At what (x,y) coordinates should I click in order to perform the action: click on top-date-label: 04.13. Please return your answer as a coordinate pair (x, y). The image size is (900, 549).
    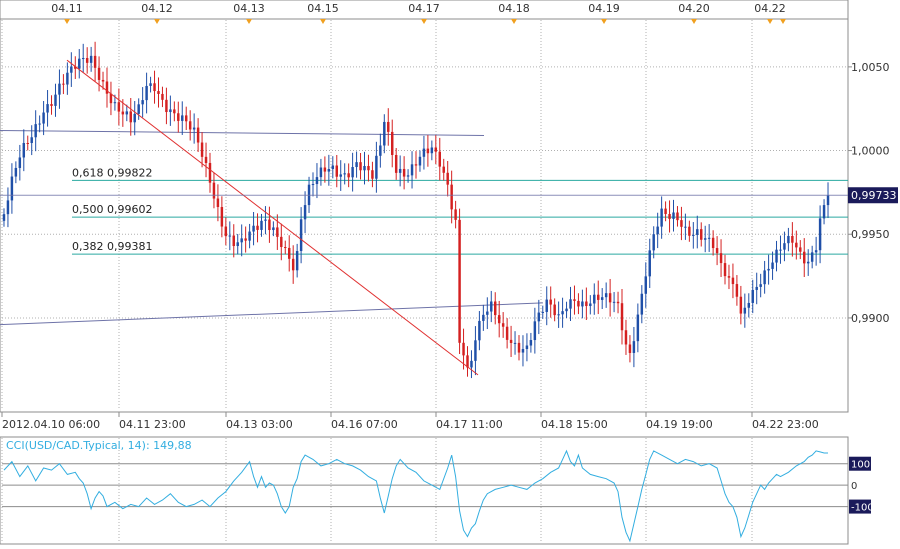
    Looking at the image, I should click on (249, 8).